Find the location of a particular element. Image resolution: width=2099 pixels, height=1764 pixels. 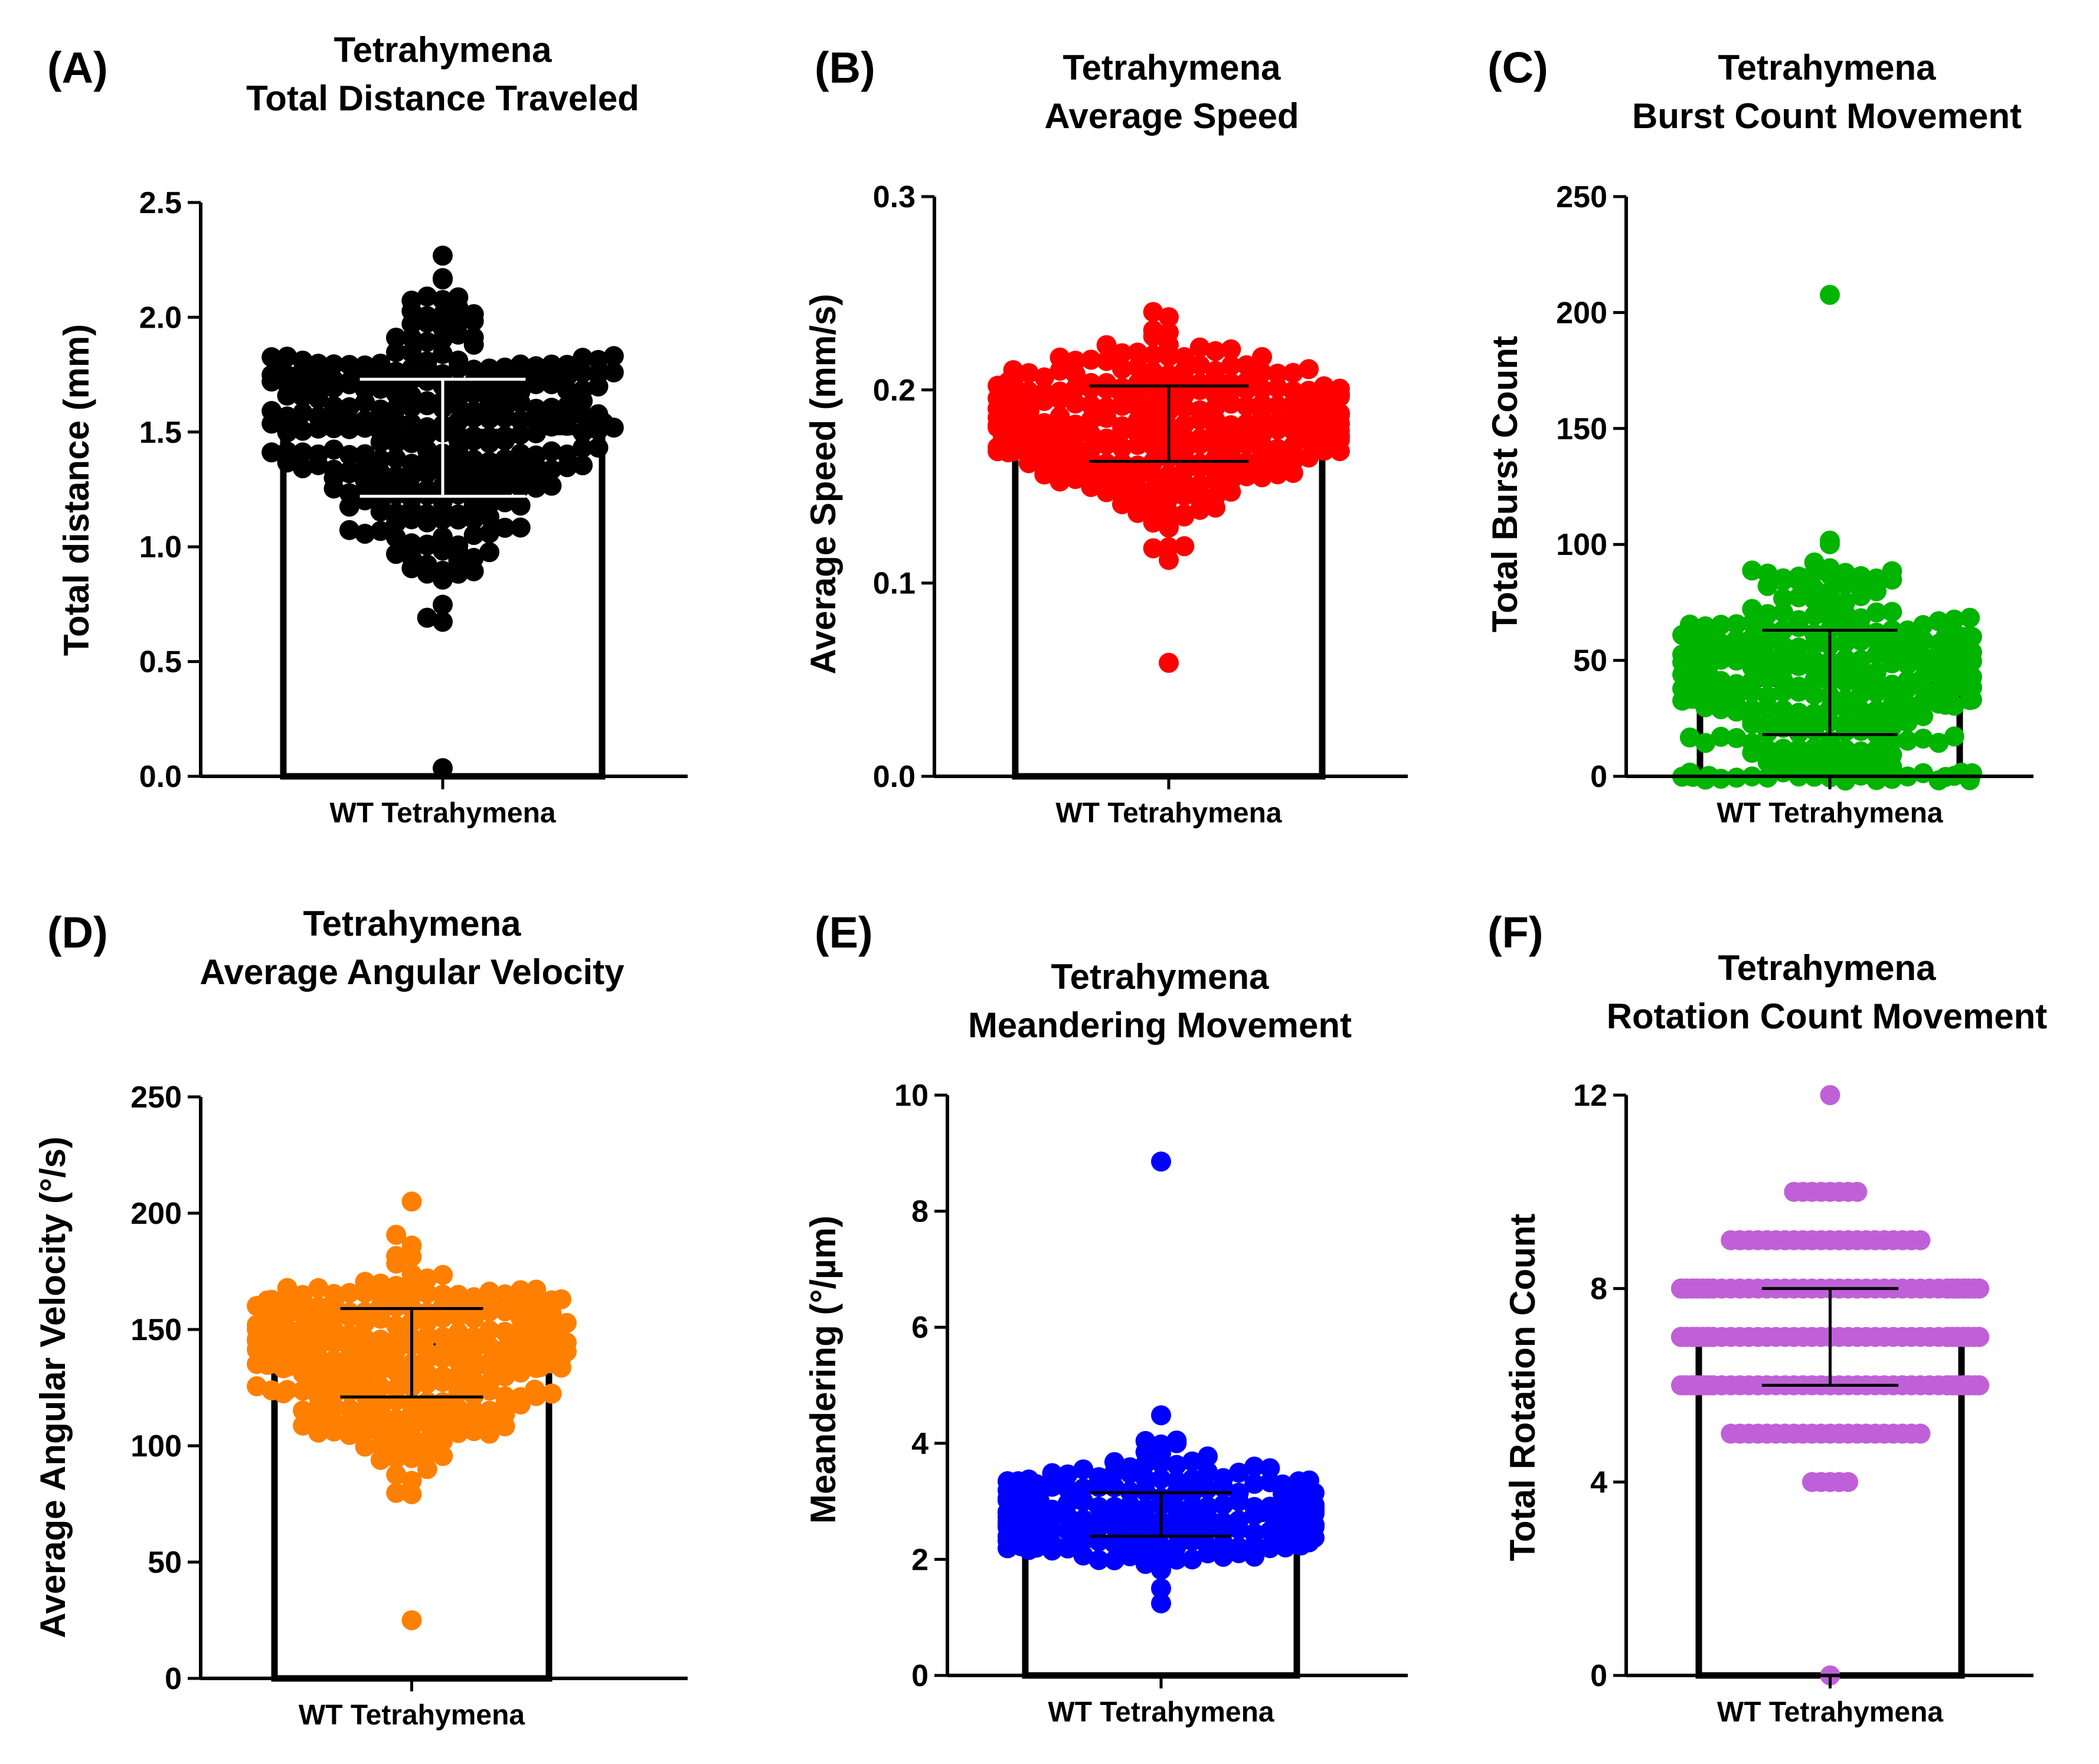

y-tick-label: 200 is located at coordinates (1581, 313).